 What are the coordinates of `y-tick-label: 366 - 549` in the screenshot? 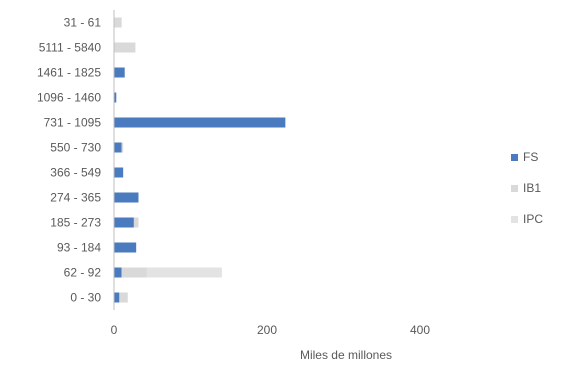 It's located at (75, 173).